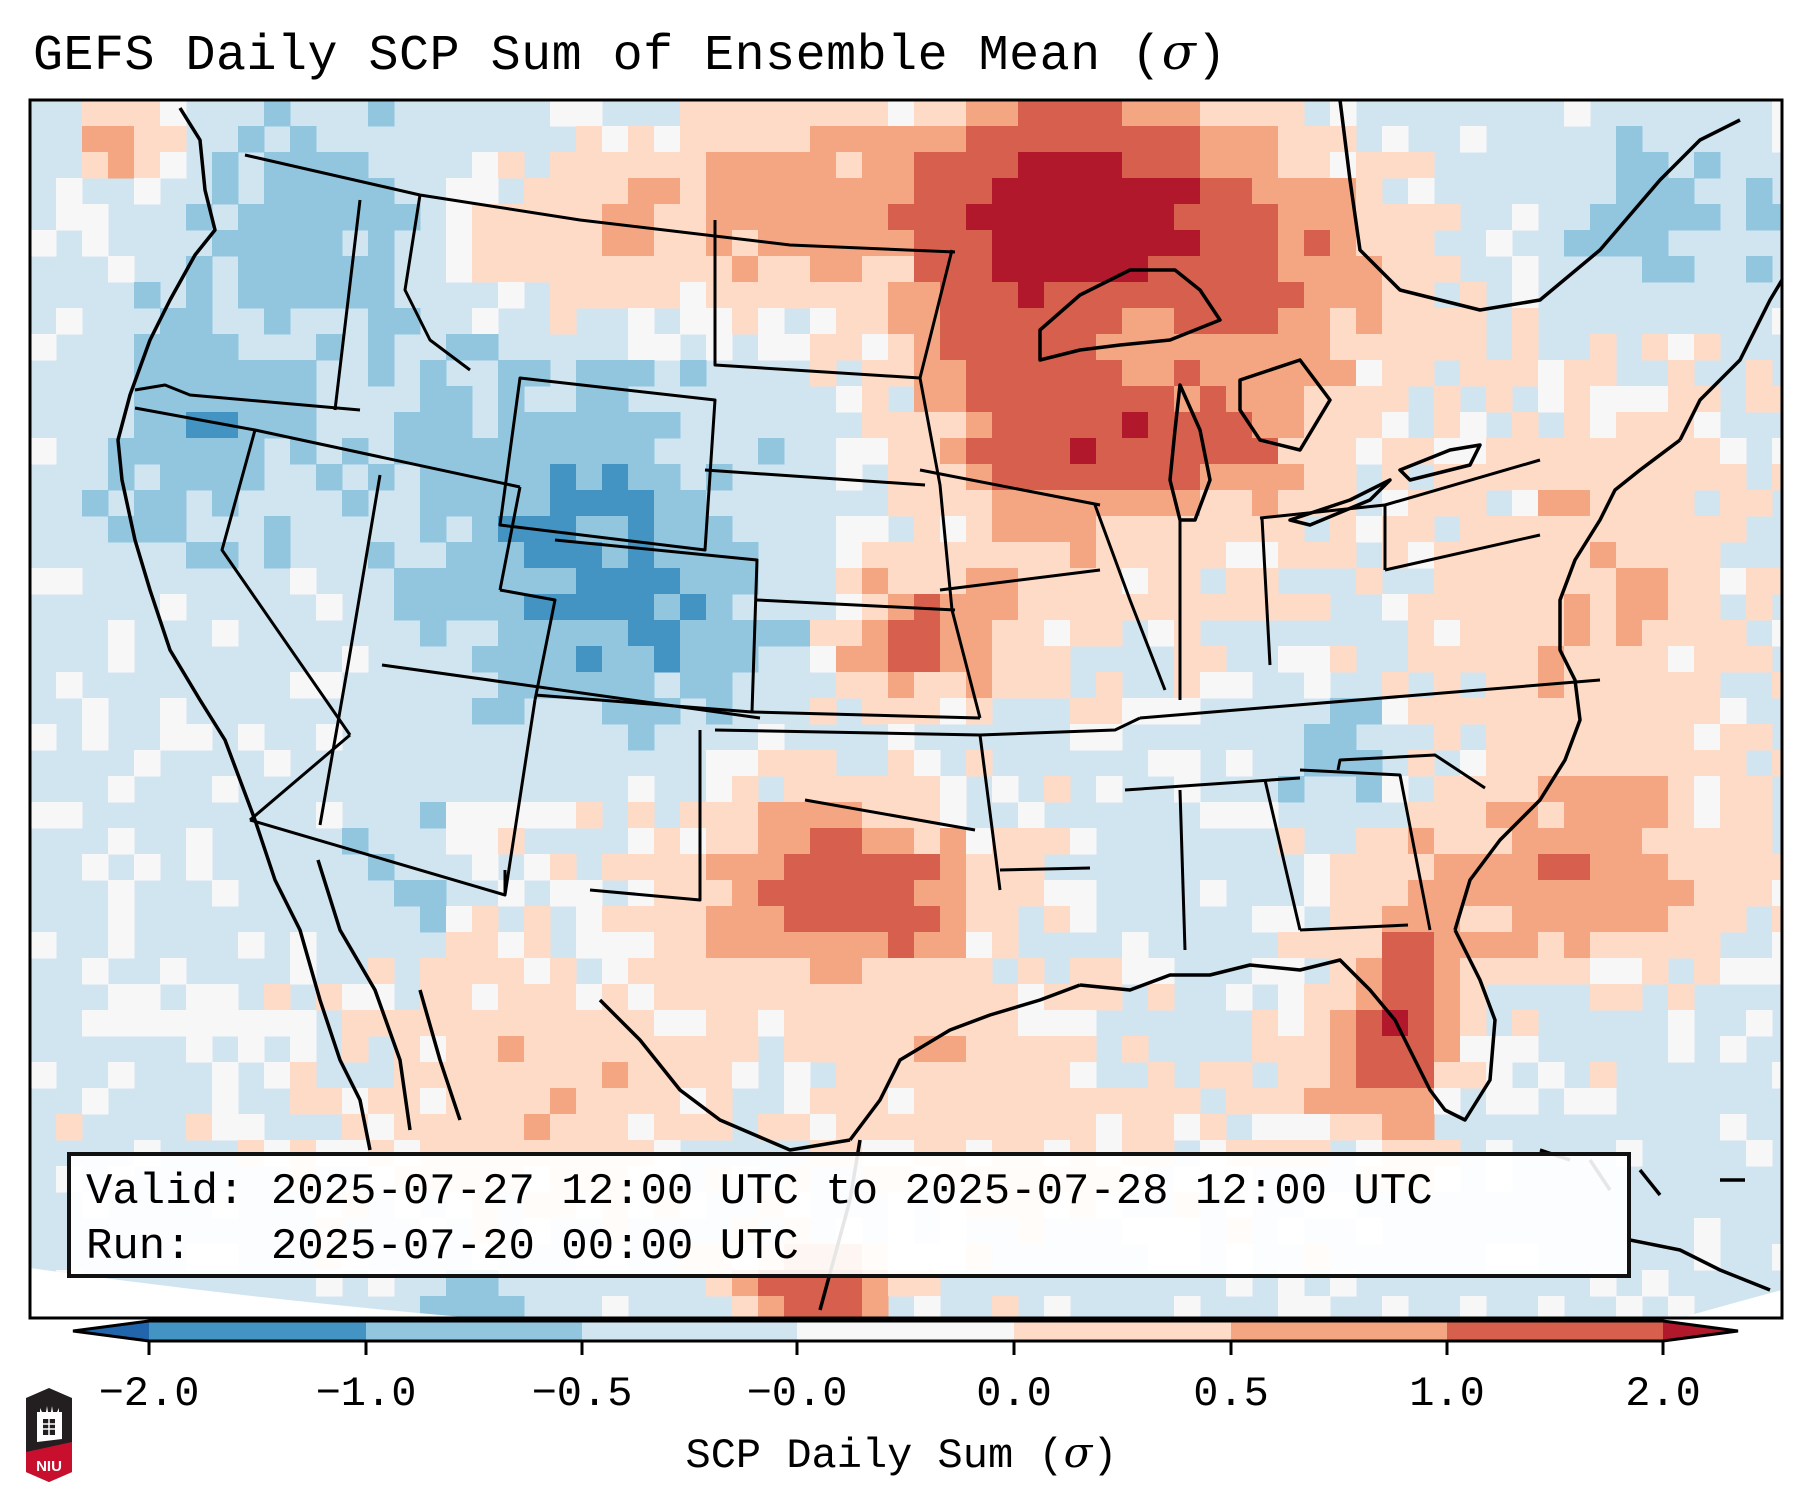 The height and width of the screenshot is (1506, 1803). Describe the element at coordinates (149, 1394) in the screenshot. I see `colorbar-tick-label: −2.0` at that location.